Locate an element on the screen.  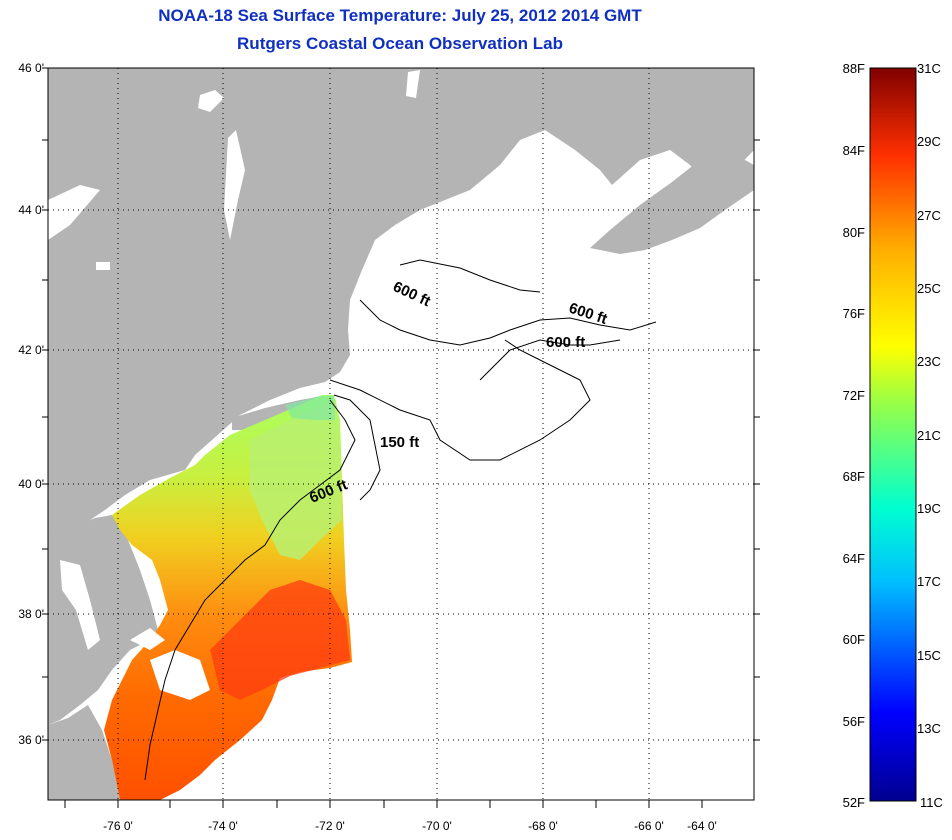
colorbar-c-label: 31C is located at coordinates (929, 68).